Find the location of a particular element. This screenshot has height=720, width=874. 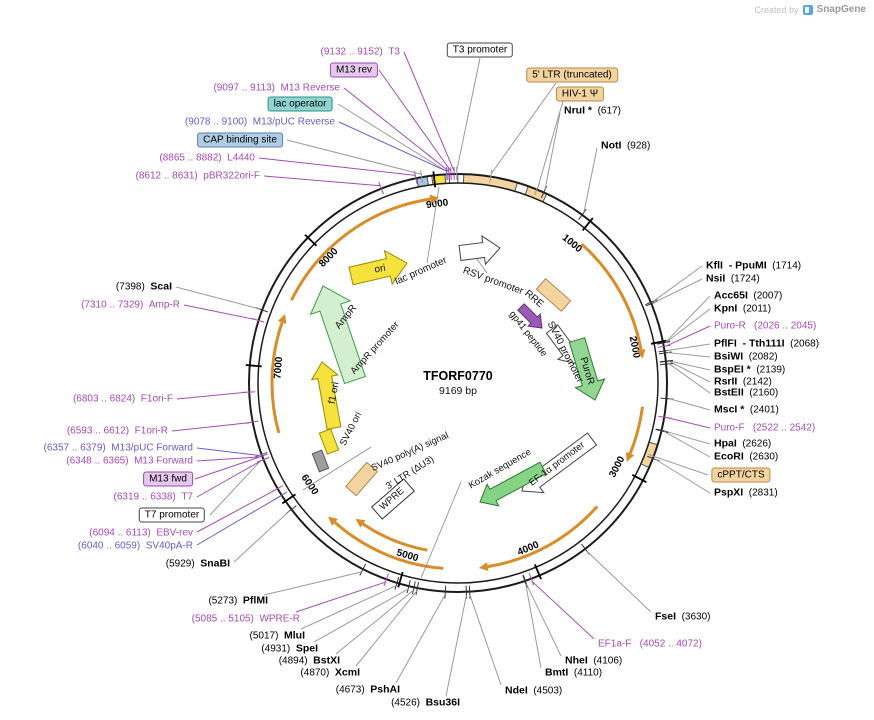

ndei-label: NdeI (4503) is located at coordinates (534, 691).